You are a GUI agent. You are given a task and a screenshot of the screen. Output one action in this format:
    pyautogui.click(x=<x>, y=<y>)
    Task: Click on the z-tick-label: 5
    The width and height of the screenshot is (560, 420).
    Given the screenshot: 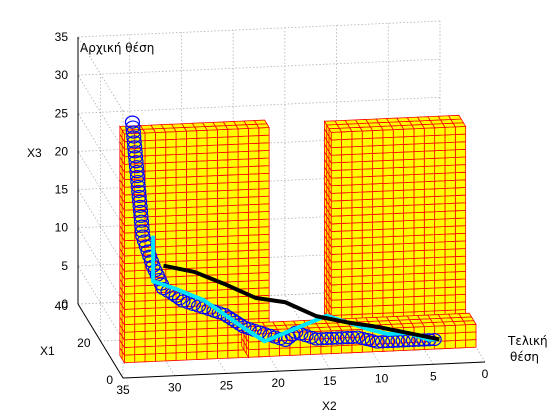 What is the action you would take?
    pyautogui.click(x=64, y=266)
    